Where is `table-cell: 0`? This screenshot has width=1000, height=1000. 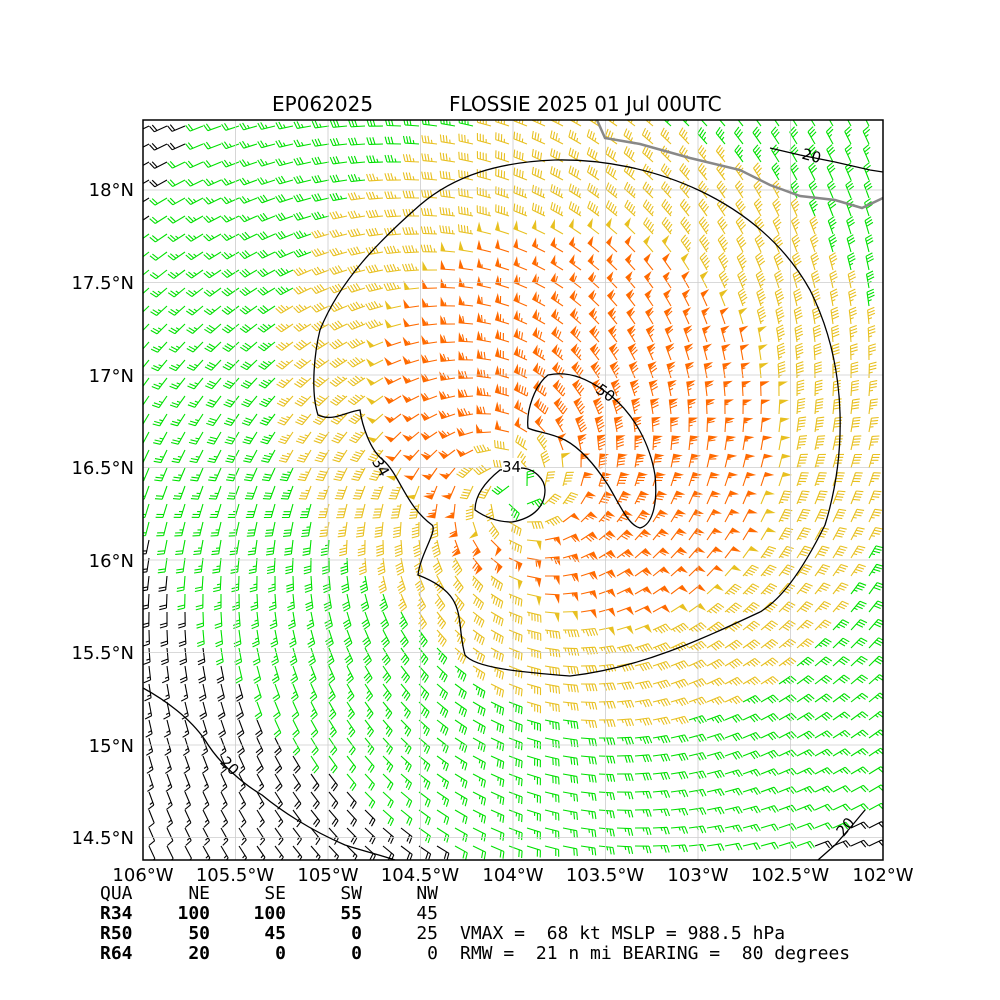 table-cell: 0 is located at coordinates (356, 953).